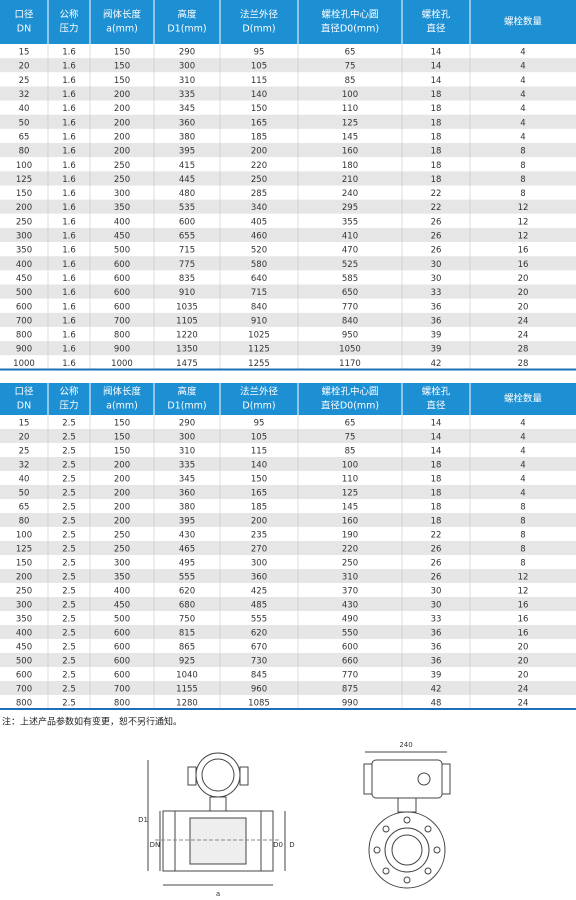 The width and height of the screenshot is (576, 900). Describe the element at coordinates (69, 15) in the screenshot. I see `header-cell: 公称` at that location.